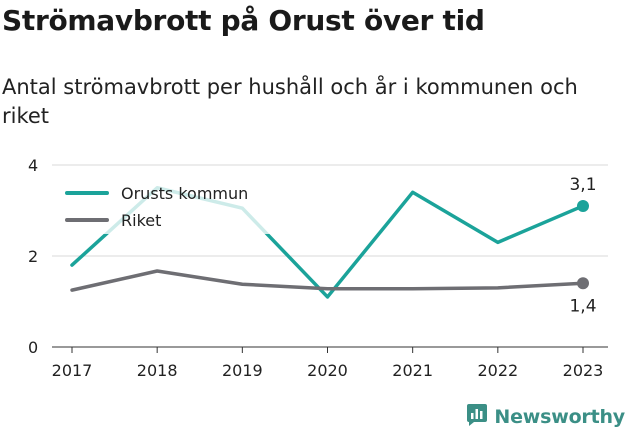  I want to click on x-tick-label: 2017, so click(72, 370).